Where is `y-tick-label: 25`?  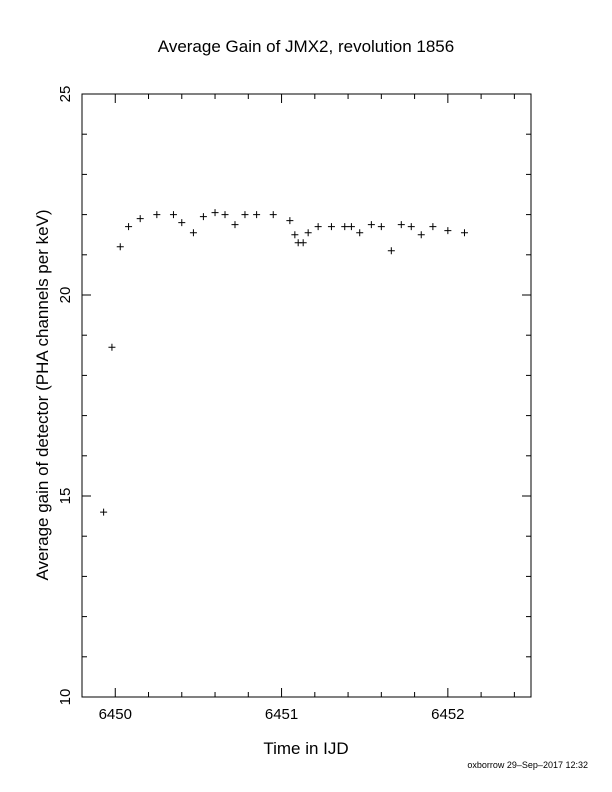
y-tick-label: 25 is located at coordinates (65, 94).